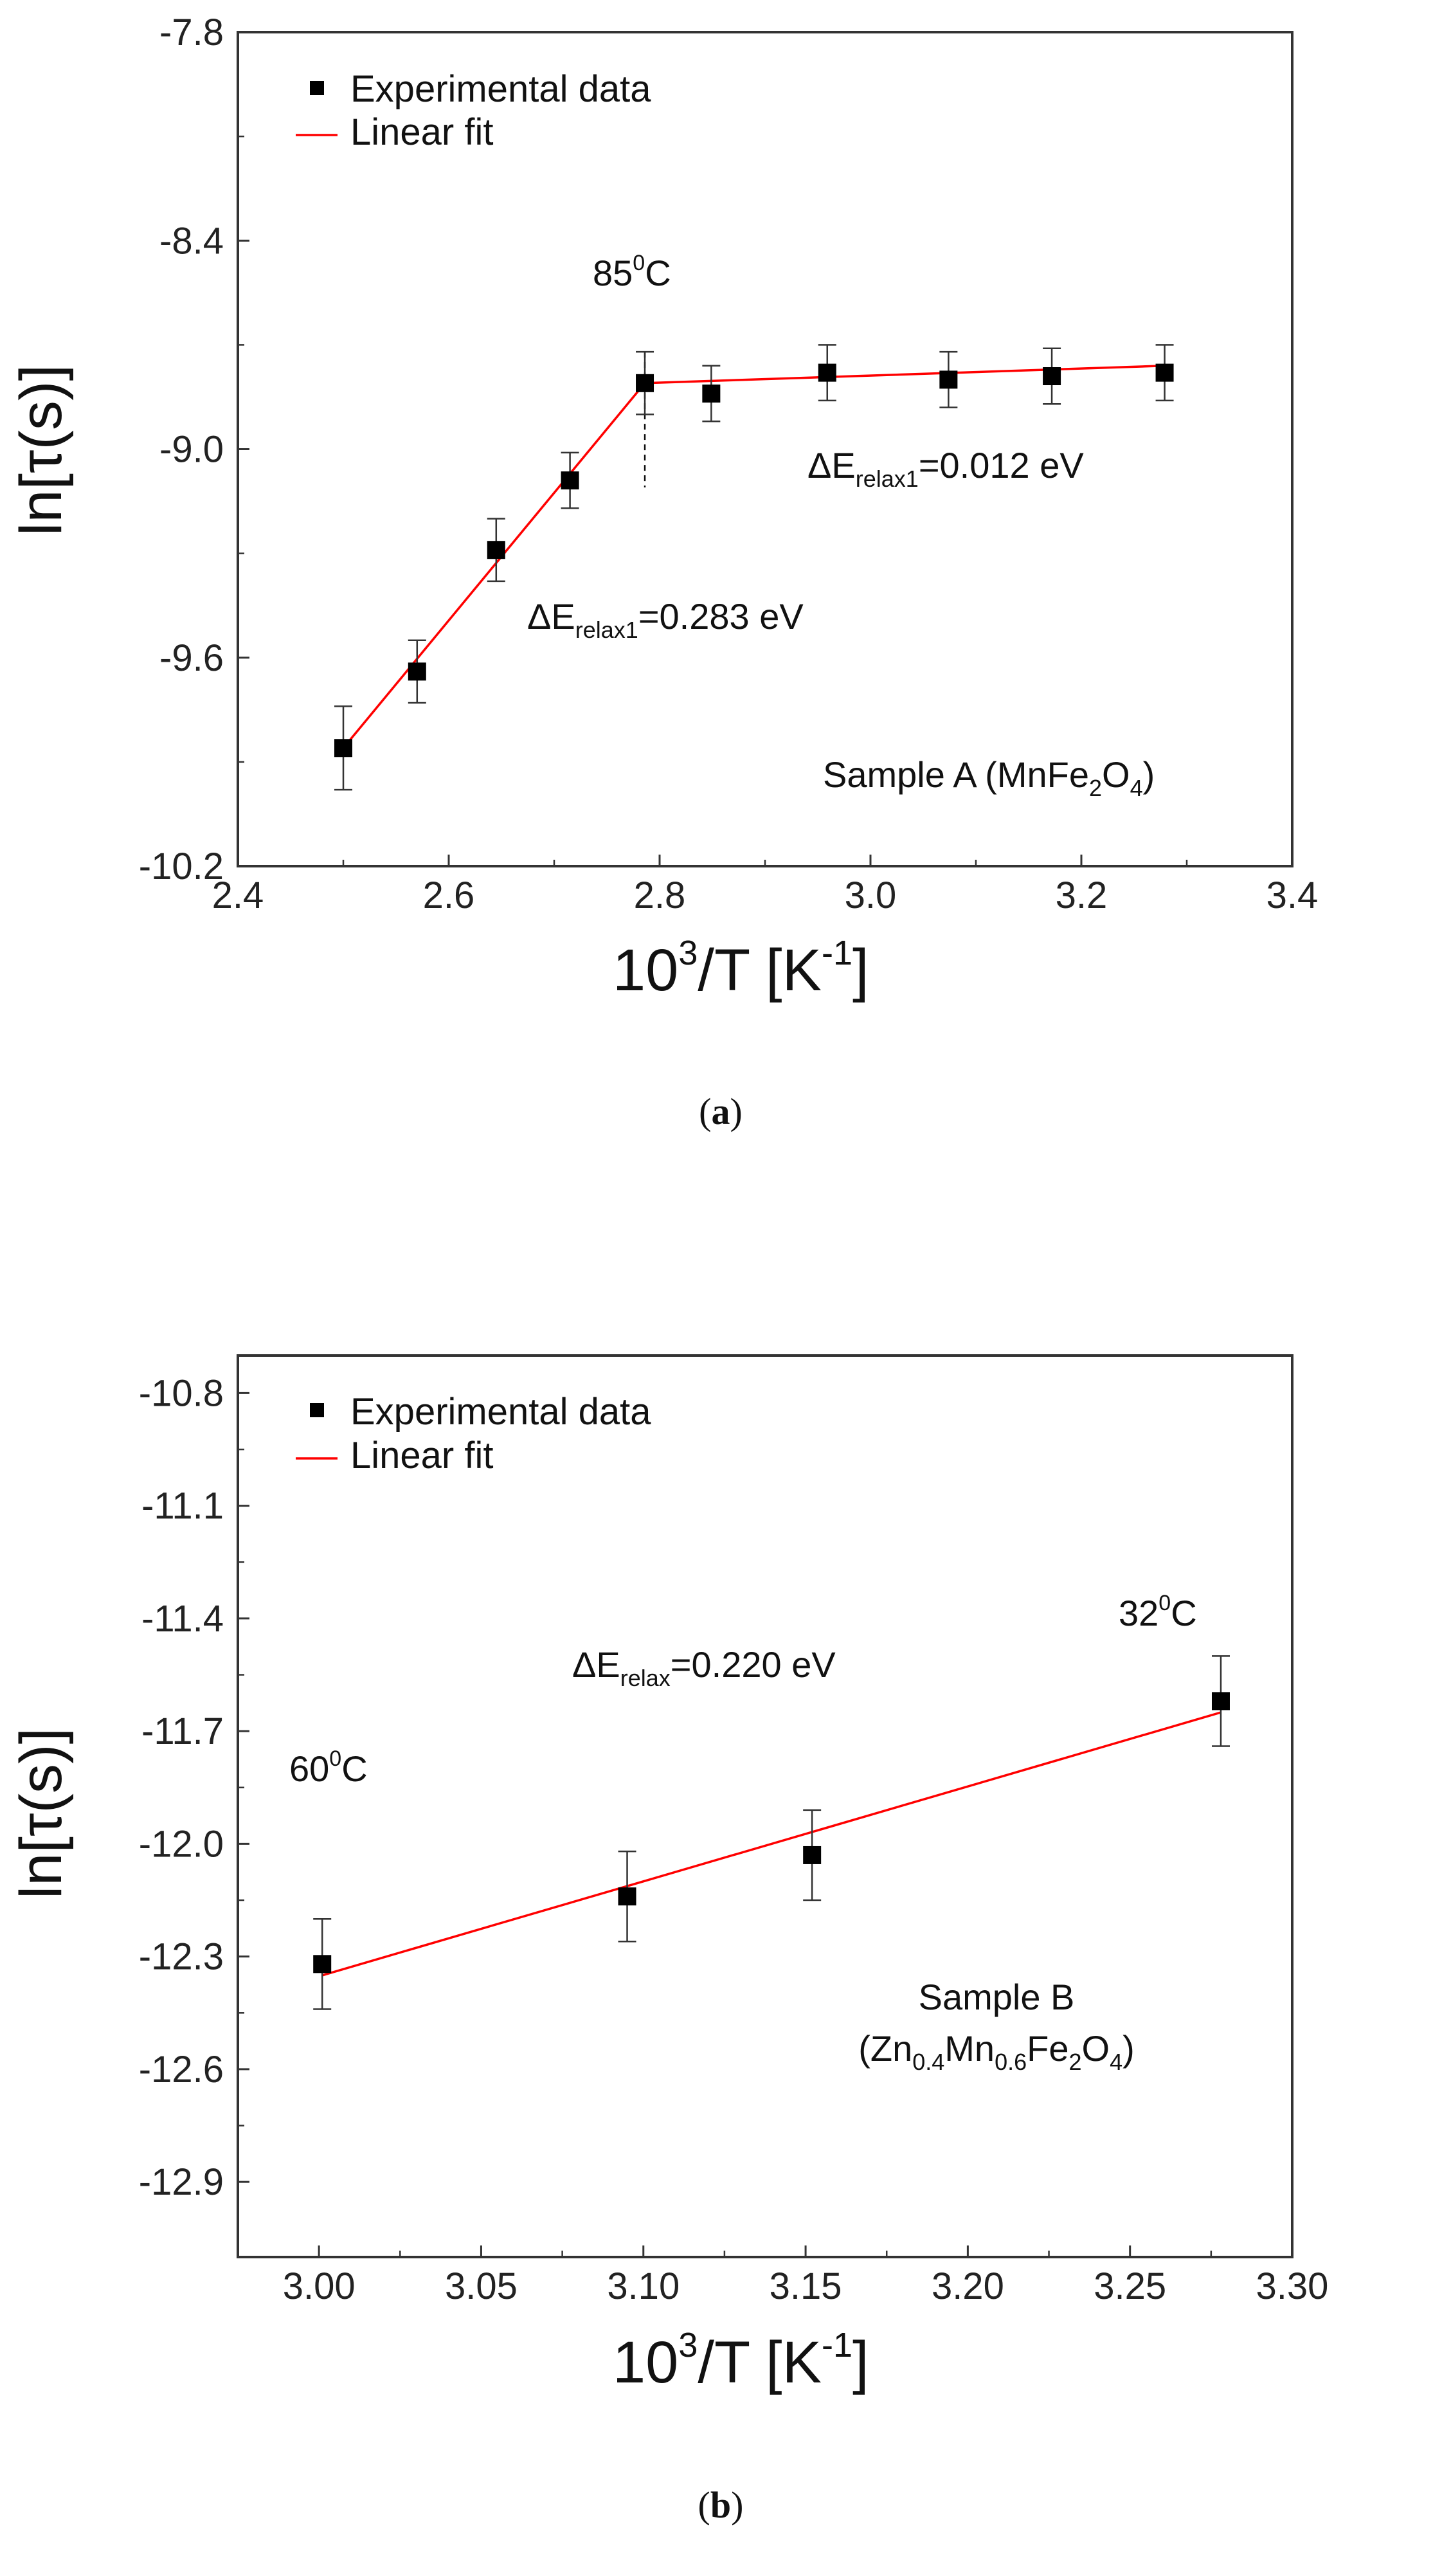 Image resolution: width=1442 pixels, height=2576 pixels. Describe the element at coordinates (181, 1844) in the screenshot. I see `y-tick-label: -12.0` at that location.